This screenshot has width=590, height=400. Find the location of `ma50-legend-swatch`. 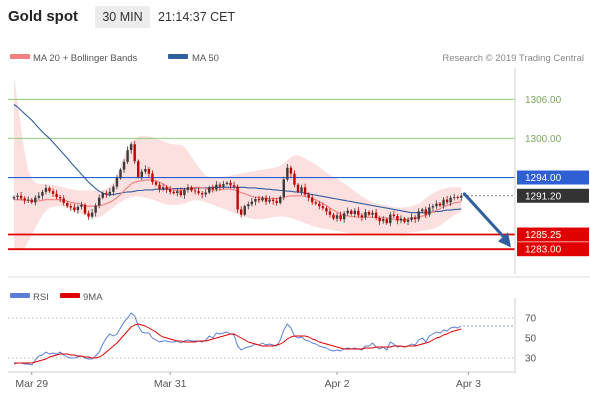

ma50-legend-swatch is located at coordinates (178, 56).